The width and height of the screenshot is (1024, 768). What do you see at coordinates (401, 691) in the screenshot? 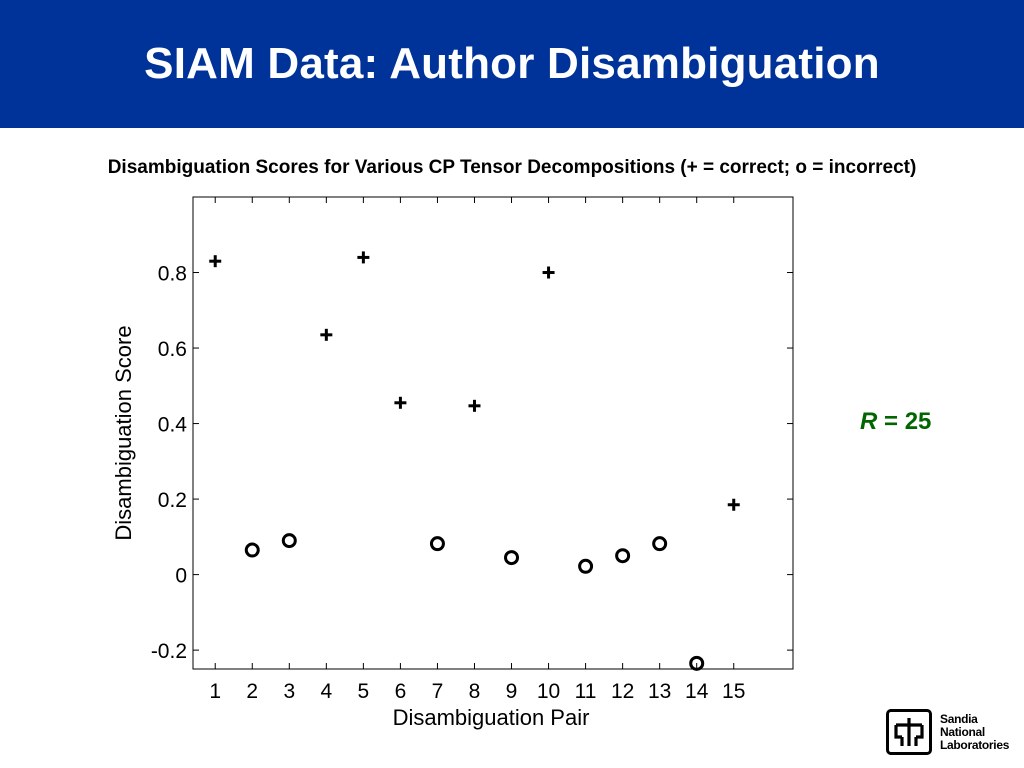
I see `x-tick-label: 6` at bounding box center [401, 691].